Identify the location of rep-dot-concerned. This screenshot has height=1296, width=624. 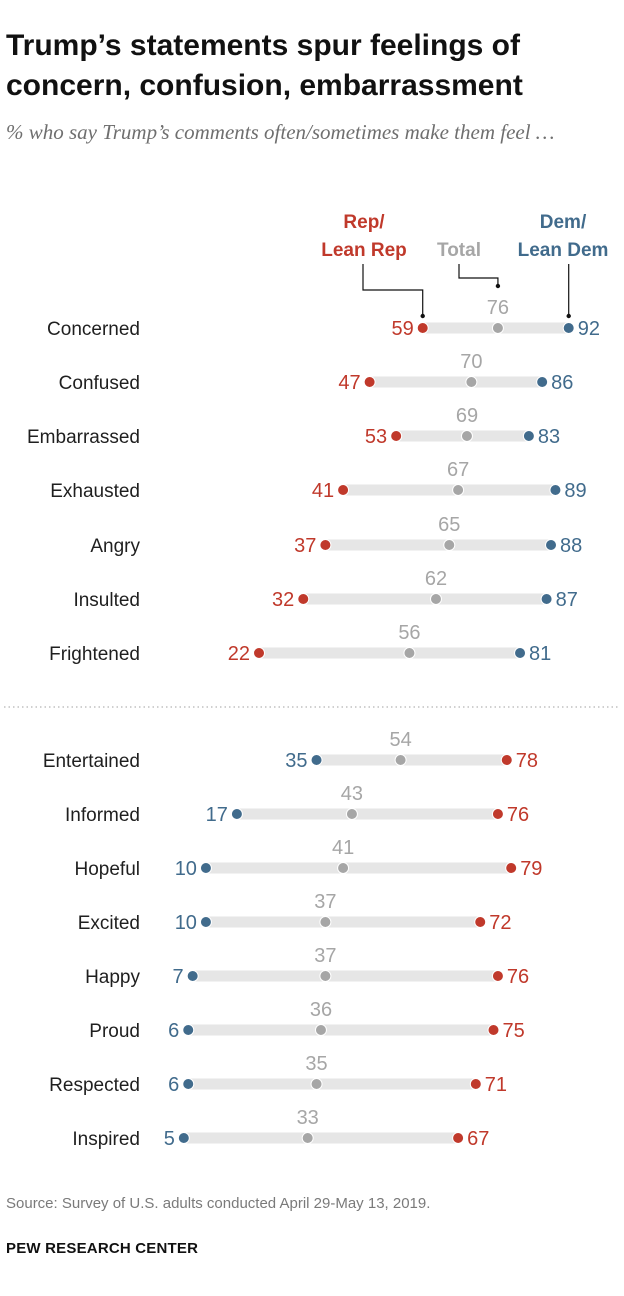
(422, 328).